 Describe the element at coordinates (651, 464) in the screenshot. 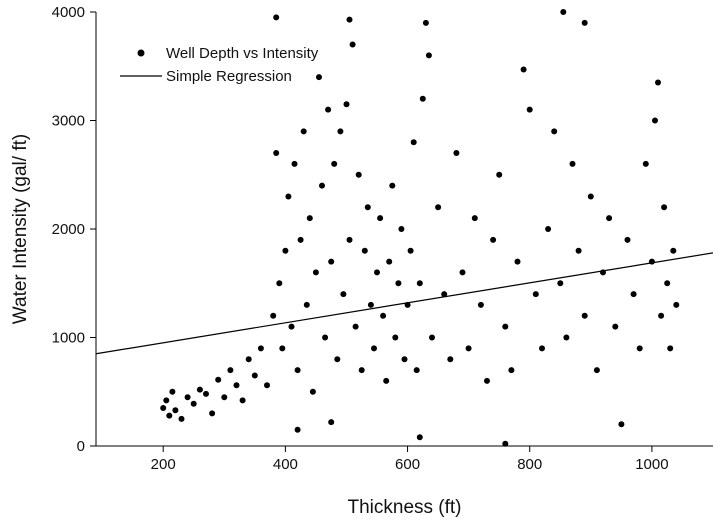

I see `x-tick-label: 1000` at that location.